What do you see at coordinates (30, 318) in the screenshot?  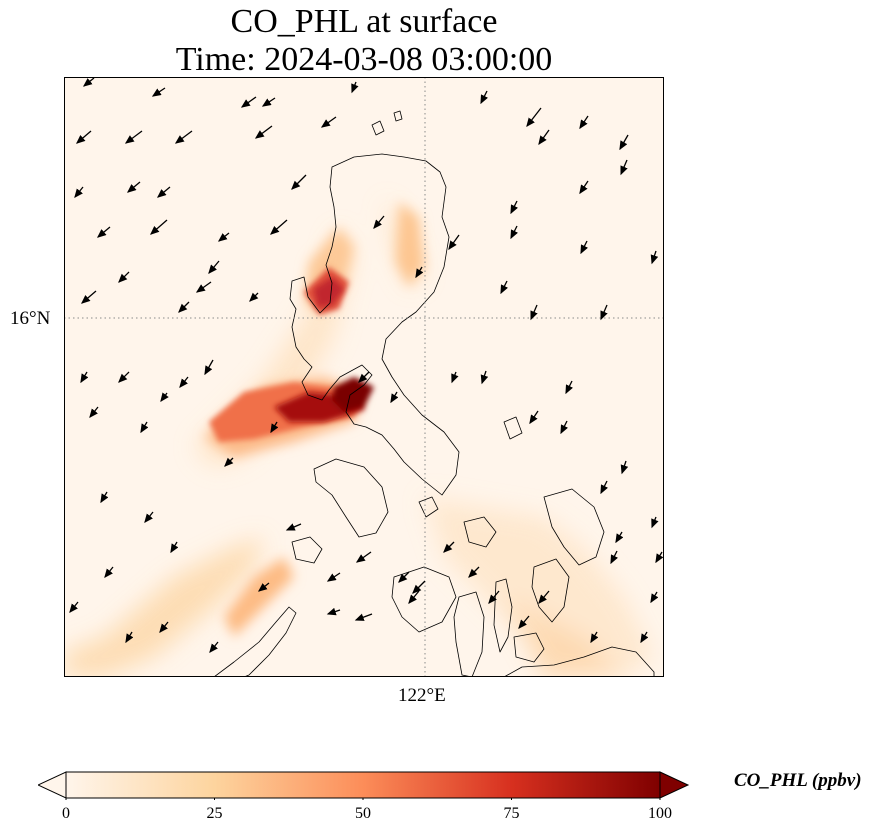 I see `latitude-tick-label: 16°N` at bounding box center [30, 318].